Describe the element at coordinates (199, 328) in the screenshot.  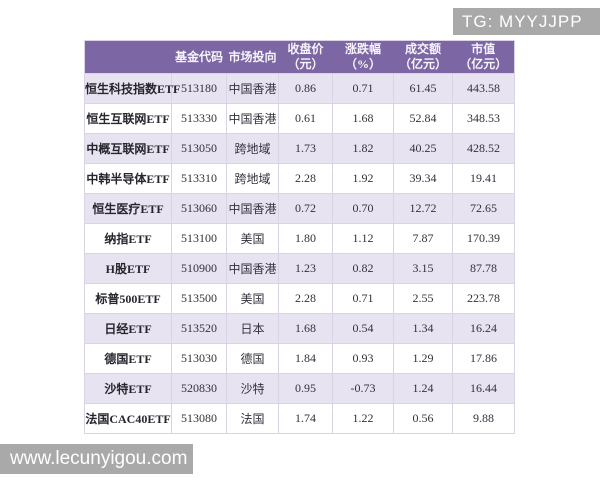
I see `cell-code: 513520` at that location.